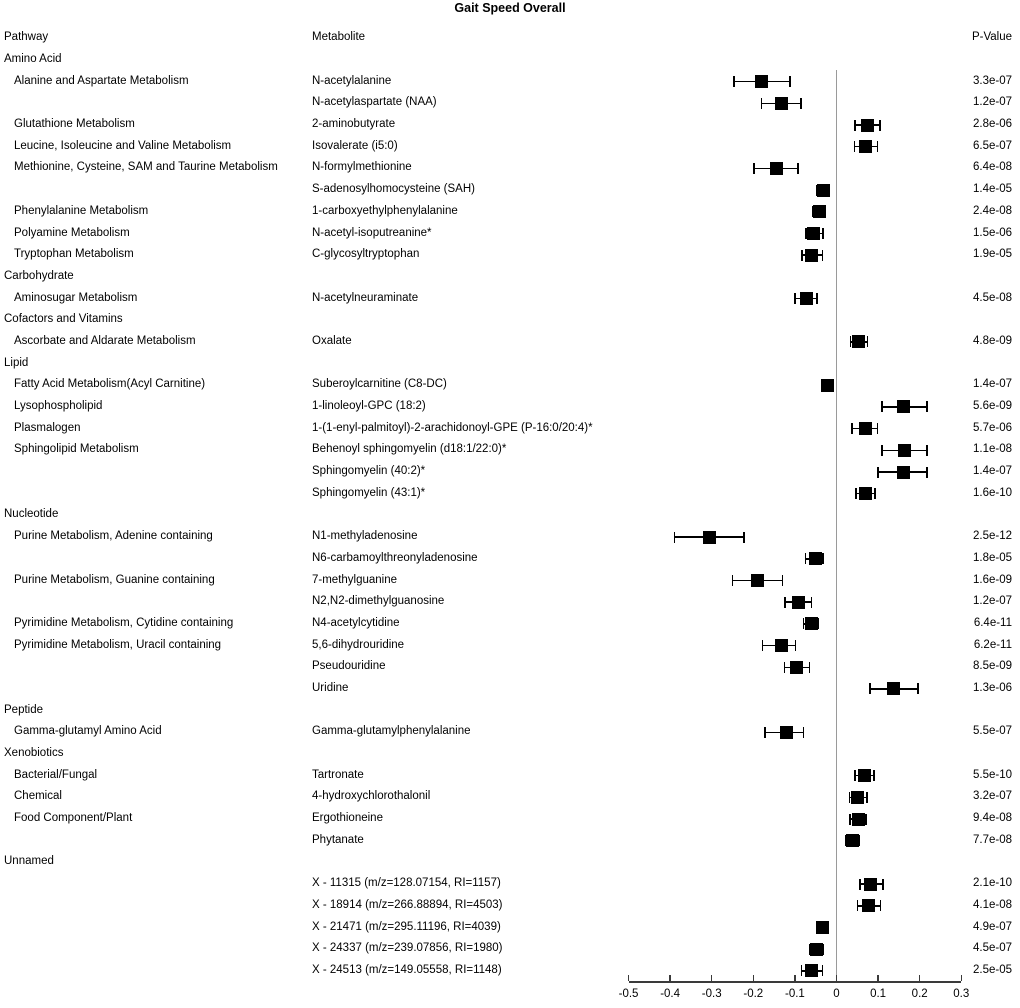 This screenshot has height=1008, width=1020. What do you see at coordinates (510, 819) in the screenshot?
I see `table-row: Food Component/Plant Ergothioneine 9.4e-08` at bounding box center [510, 819].